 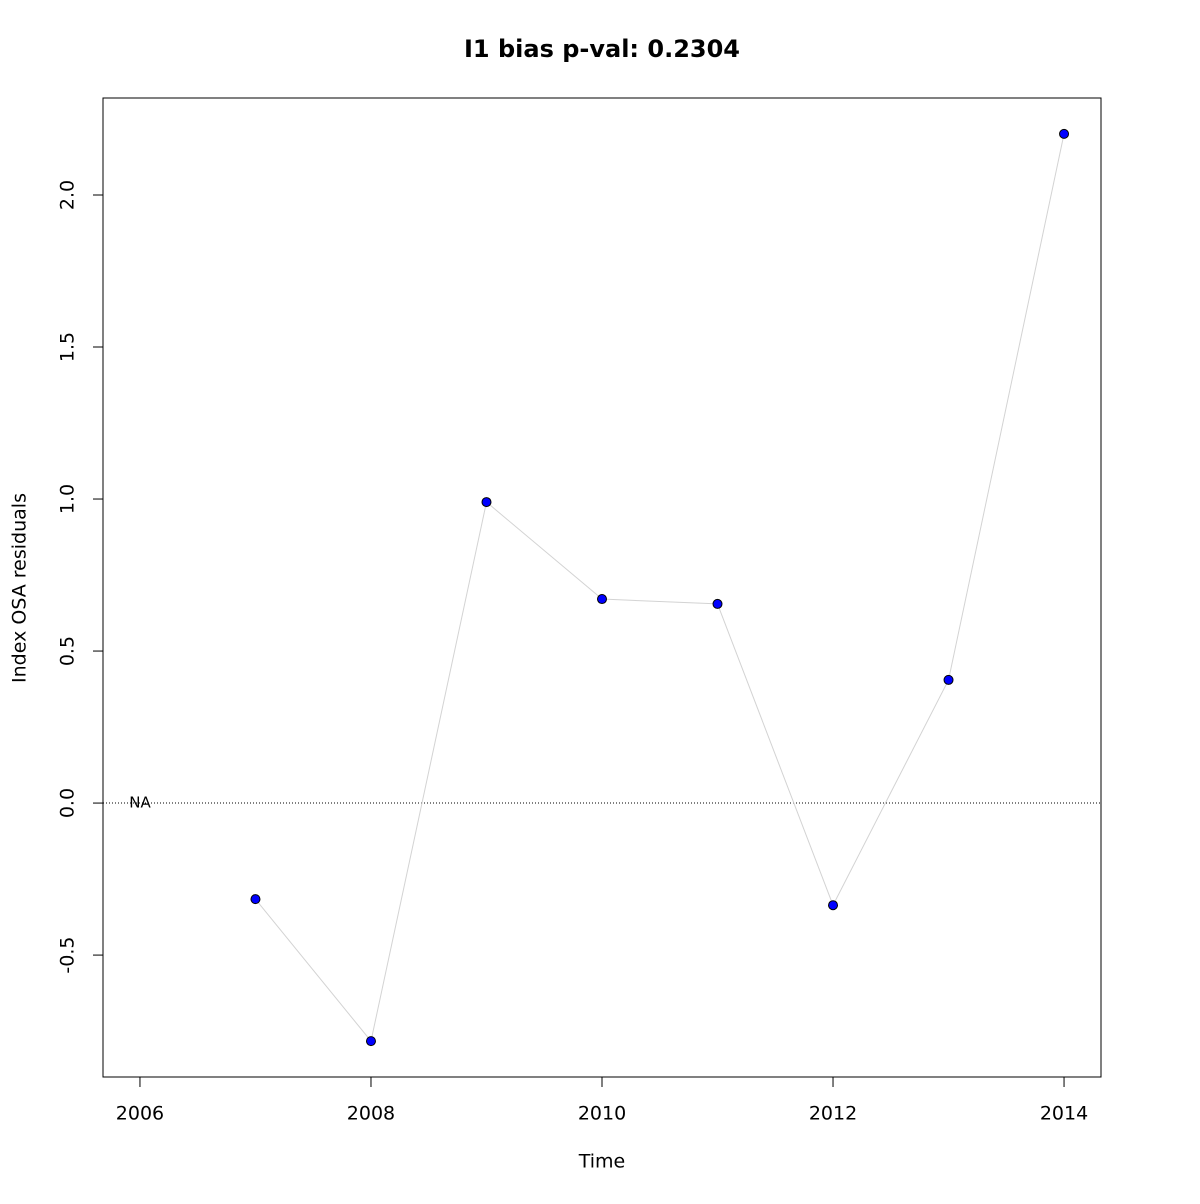 What do you see at coordinates (68, 955) in the screenshot?
I see `y-tick-label: -0.5` at bounding box center [68, 955].